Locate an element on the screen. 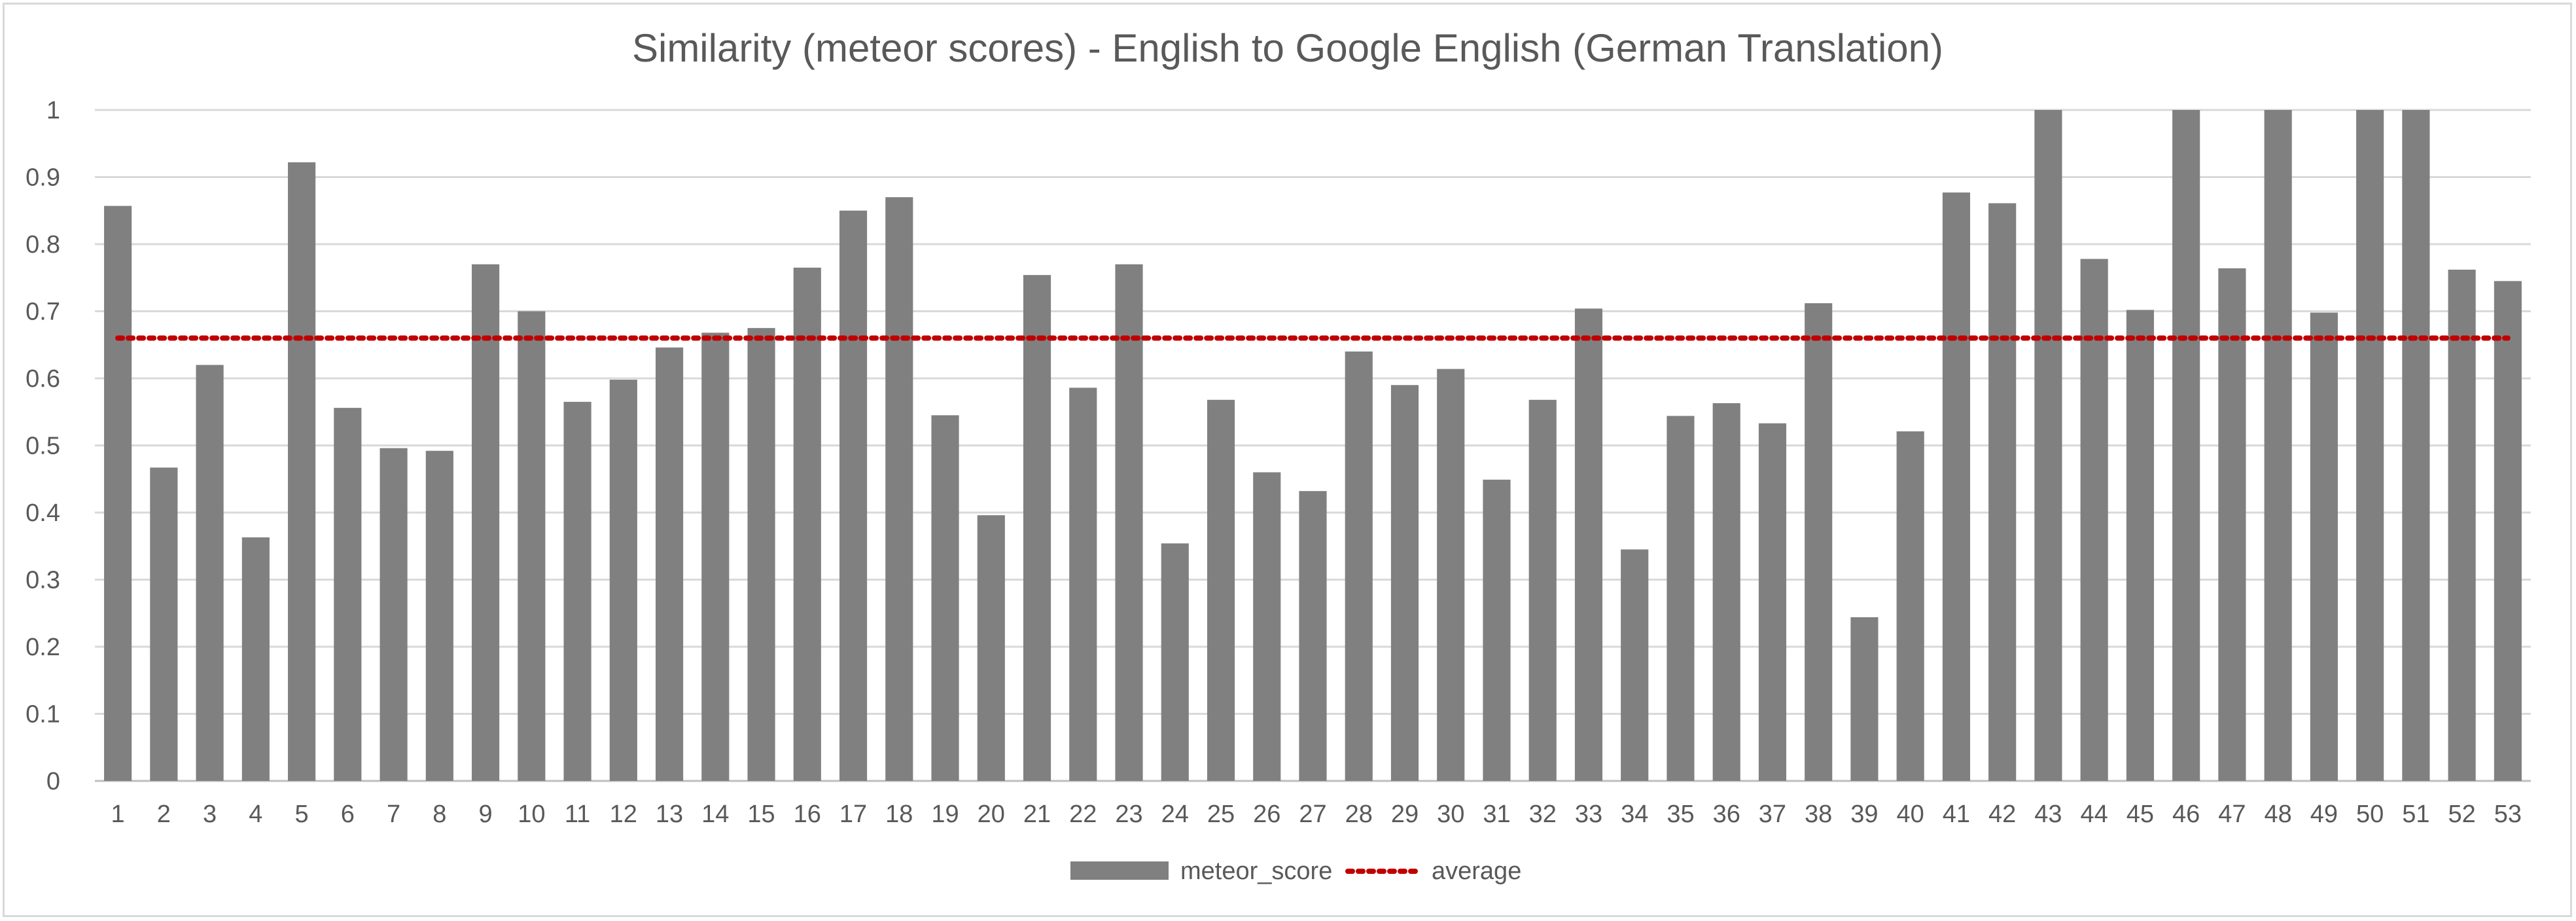 This screenshot has height=921, width=2576. x-tick-label: 30 is located at coordinates (1450, 814).